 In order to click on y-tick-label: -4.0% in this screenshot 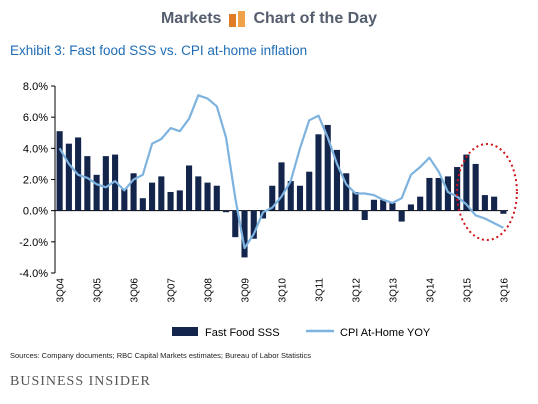, I will do `click(33, 274)`.